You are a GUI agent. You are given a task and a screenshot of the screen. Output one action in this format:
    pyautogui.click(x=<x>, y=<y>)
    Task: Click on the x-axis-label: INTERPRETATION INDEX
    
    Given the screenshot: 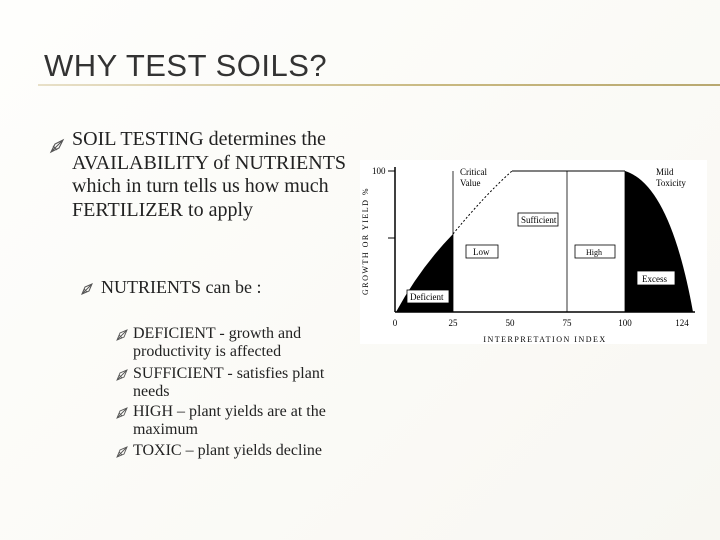 What is the action you would take?
    pyautogui.click(x=544, y=339)
    